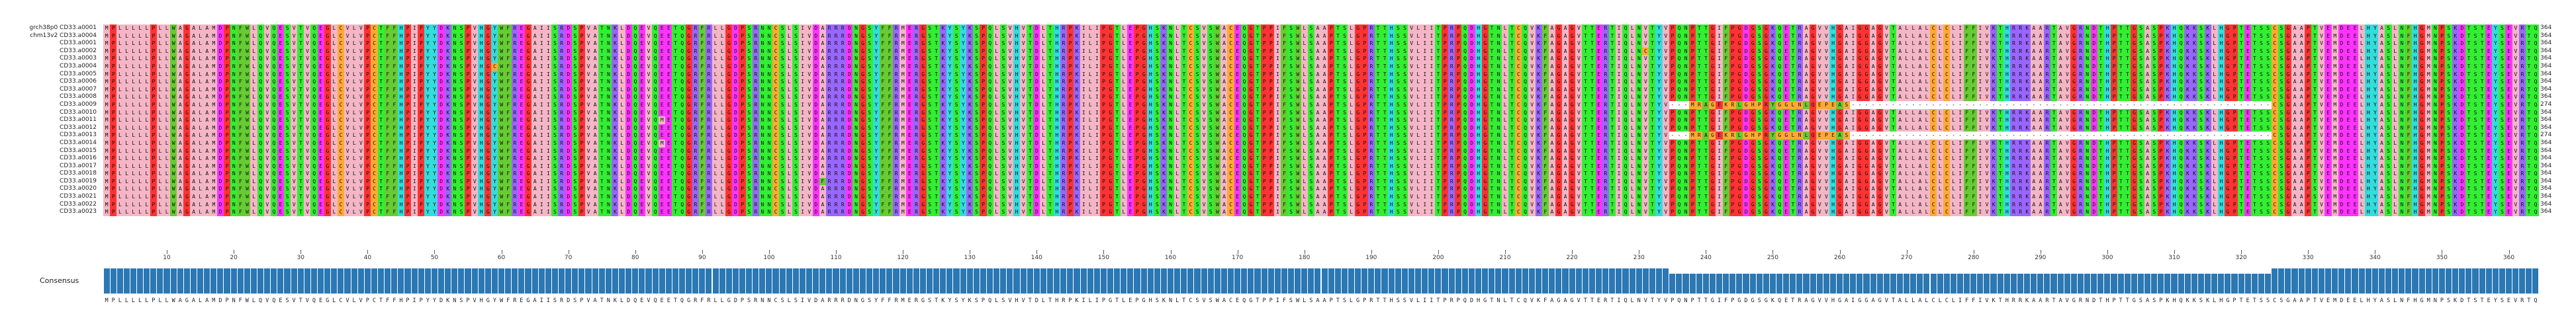 Image resolution: width=2576 pixels, height=318 pixels. I want to click on sequence-name: CD33.a0017, so click(49, 167).